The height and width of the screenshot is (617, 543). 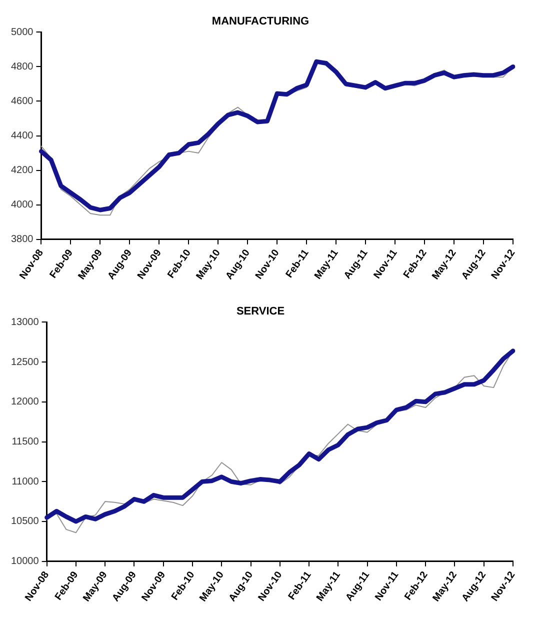 I want to click on y-tick-label: 4200, so click(x=22, y=170).